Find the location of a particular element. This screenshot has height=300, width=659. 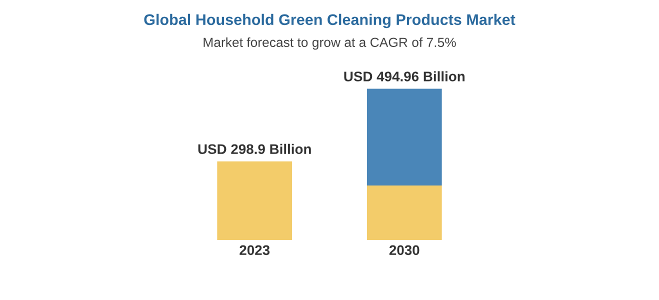

x-tick-label: 2030 is located at coordinates (404, 250).